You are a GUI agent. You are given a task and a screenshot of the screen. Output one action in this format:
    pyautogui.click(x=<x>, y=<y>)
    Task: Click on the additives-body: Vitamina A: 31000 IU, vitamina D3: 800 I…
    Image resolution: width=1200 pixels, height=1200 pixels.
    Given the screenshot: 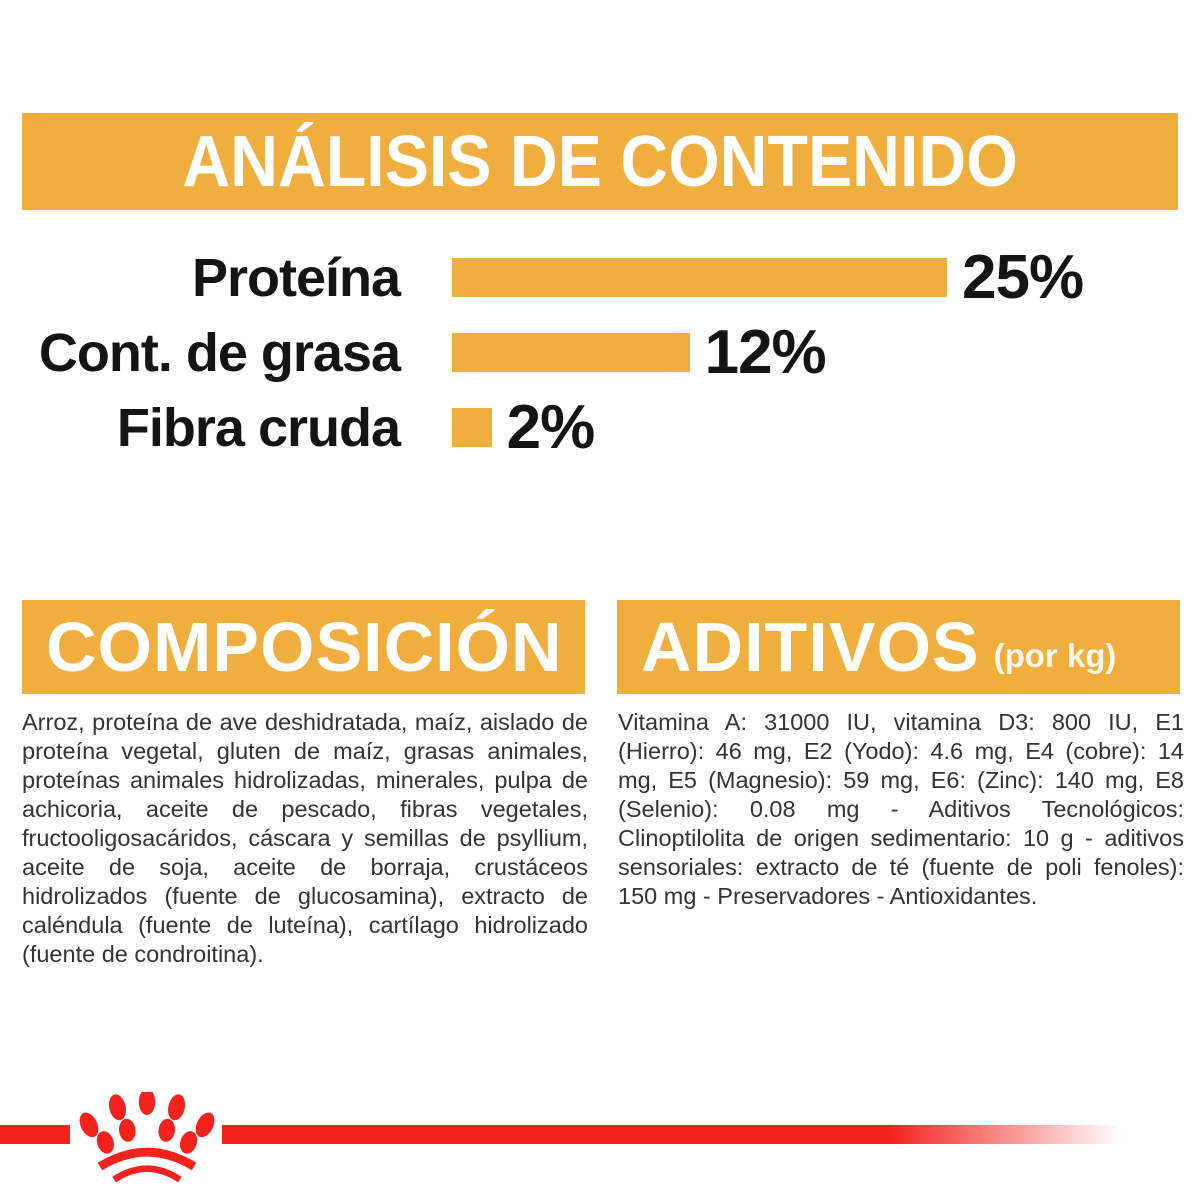 What is the action you would take?
    pyautogui.click(x=901, y=809)
    